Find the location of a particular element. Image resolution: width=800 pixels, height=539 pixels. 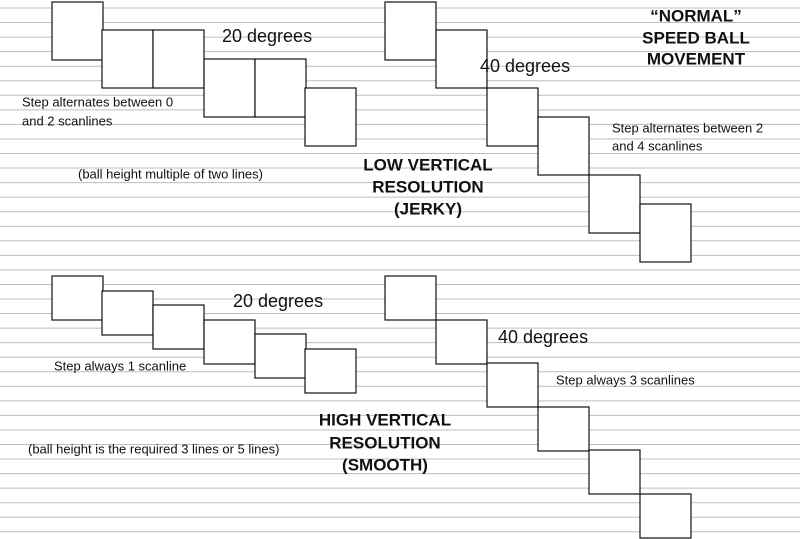

step-note: Step alternates between 2 is located at coordinates (687, 127).